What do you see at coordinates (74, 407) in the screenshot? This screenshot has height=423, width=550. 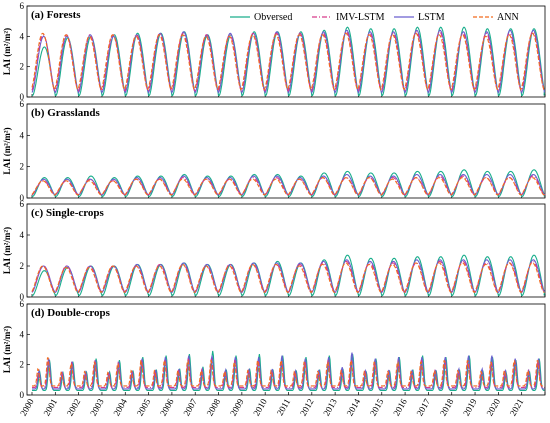 I see `x-tick-label: 2002` at bounding box center [74, 407].